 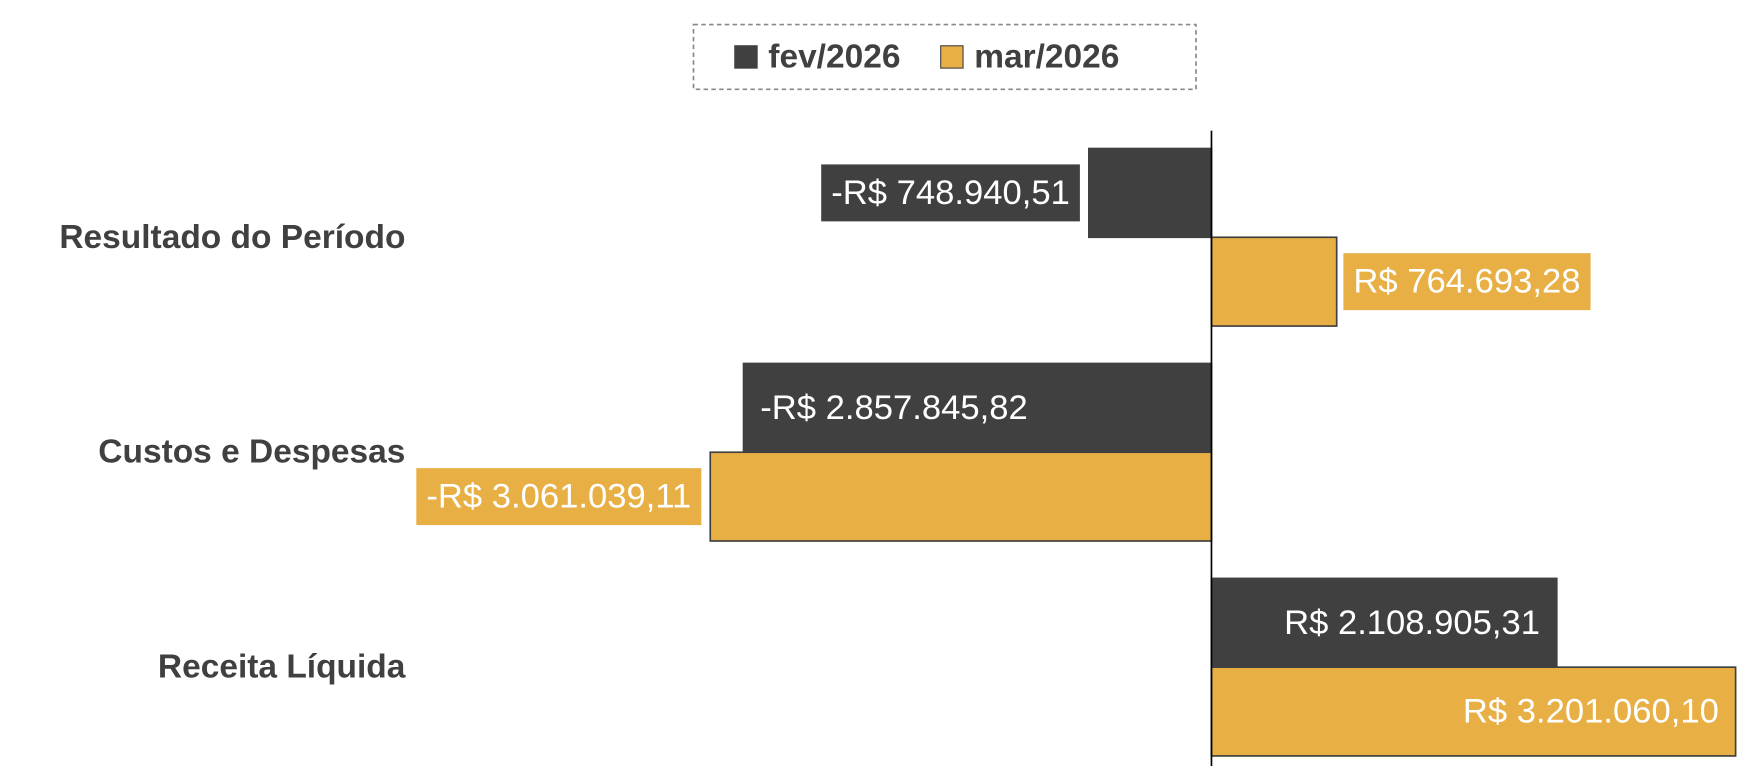 What do you see at coordinates (282, 667) in the screenshot?
I see `category-label: Receita Líquida` at bounding box center [282, 667].